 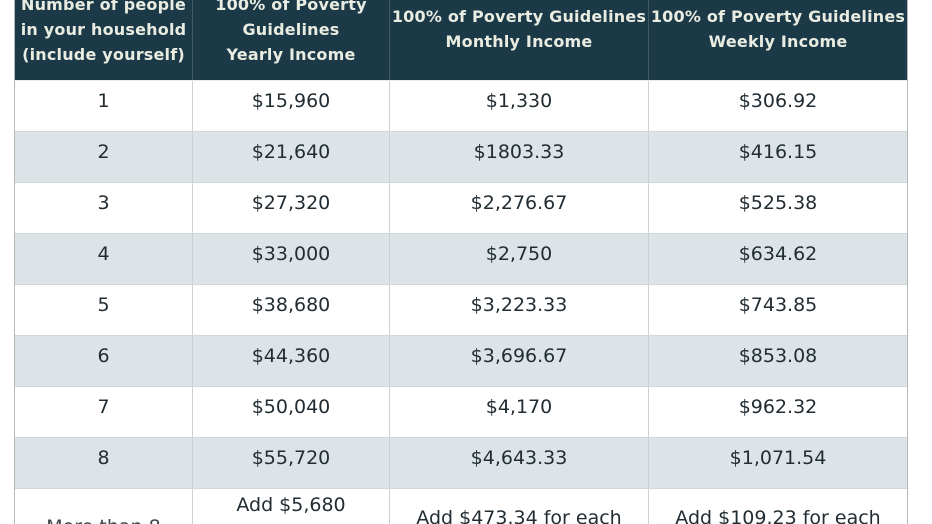 What do you see at coordinates (104, 259) in the screenshot?
I see `cell-household: 4` at bounding box center [104, 259].